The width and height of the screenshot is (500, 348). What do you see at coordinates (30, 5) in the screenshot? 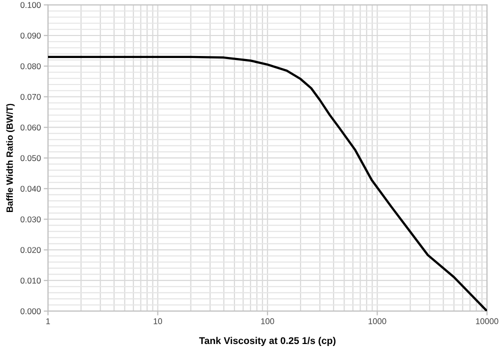
I see `y-tick-label: 0.100` at bounding box center [30, 5].